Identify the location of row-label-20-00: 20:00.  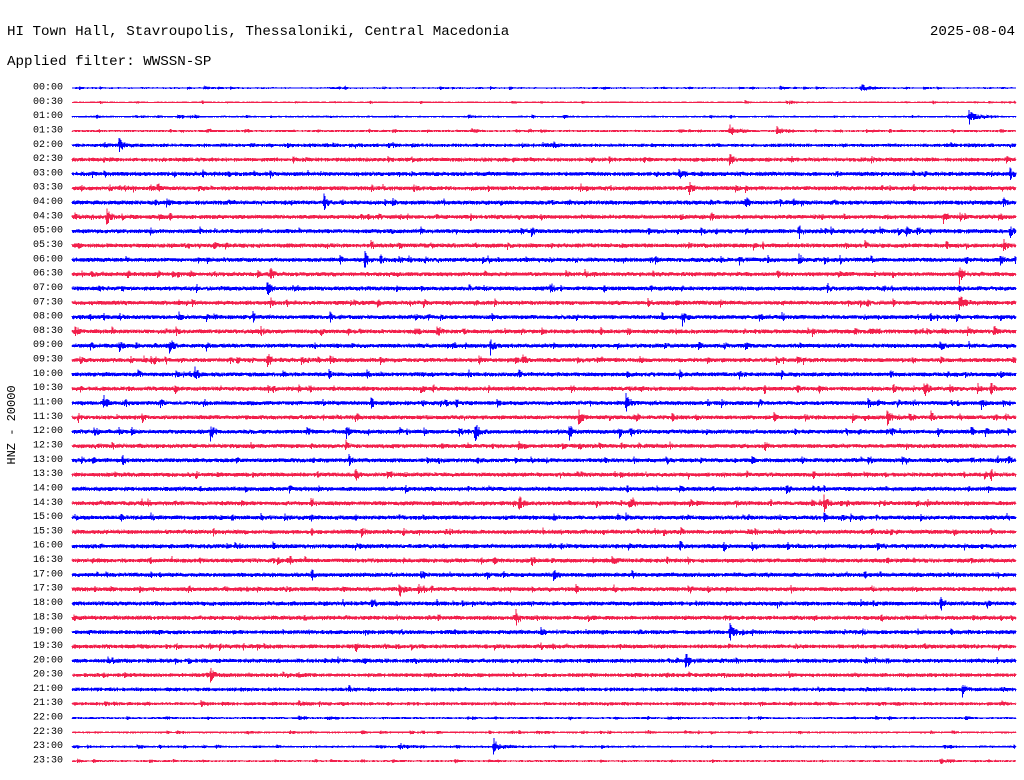
(48, 660).